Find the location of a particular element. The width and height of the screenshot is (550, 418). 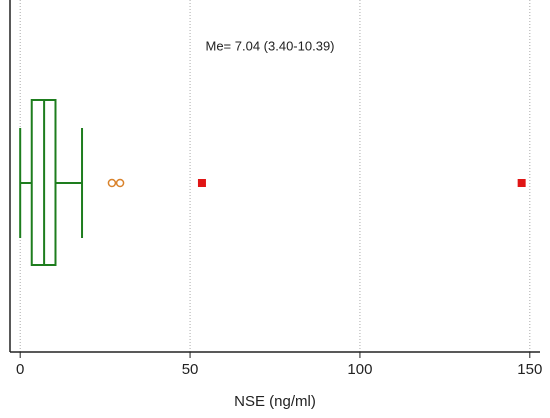

x-tick-label: 100 is located at coordinates (359, 369).